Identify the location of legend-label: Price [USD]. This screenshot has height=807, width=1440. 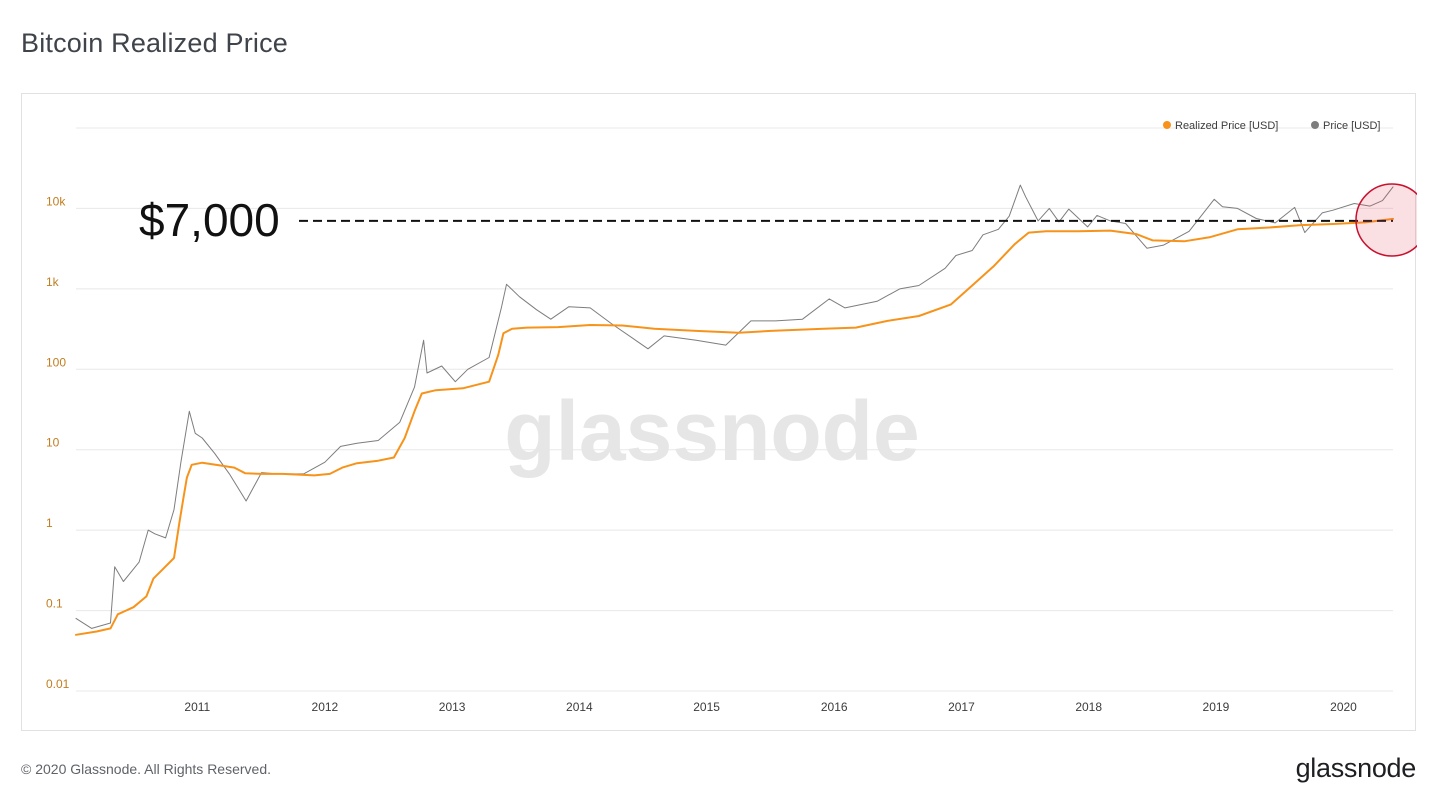
(1351, 126).